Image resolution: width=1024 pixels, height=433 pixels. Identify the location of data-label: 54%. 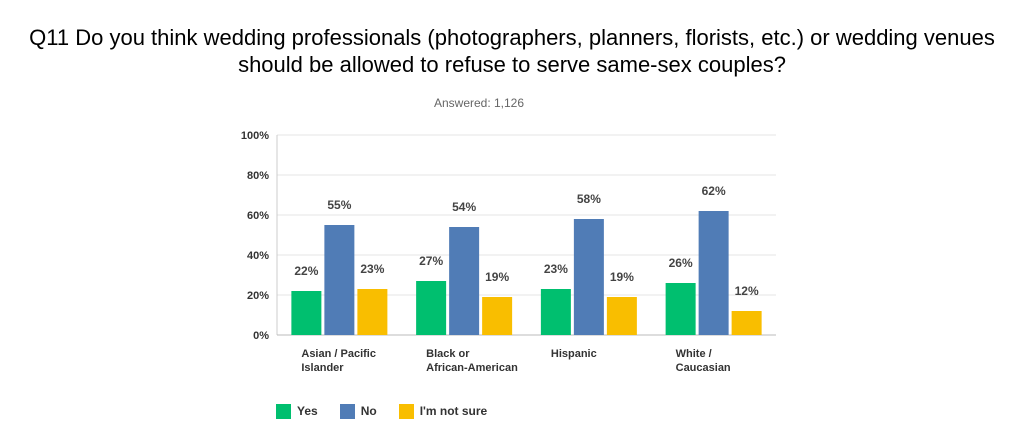
(464, 207).